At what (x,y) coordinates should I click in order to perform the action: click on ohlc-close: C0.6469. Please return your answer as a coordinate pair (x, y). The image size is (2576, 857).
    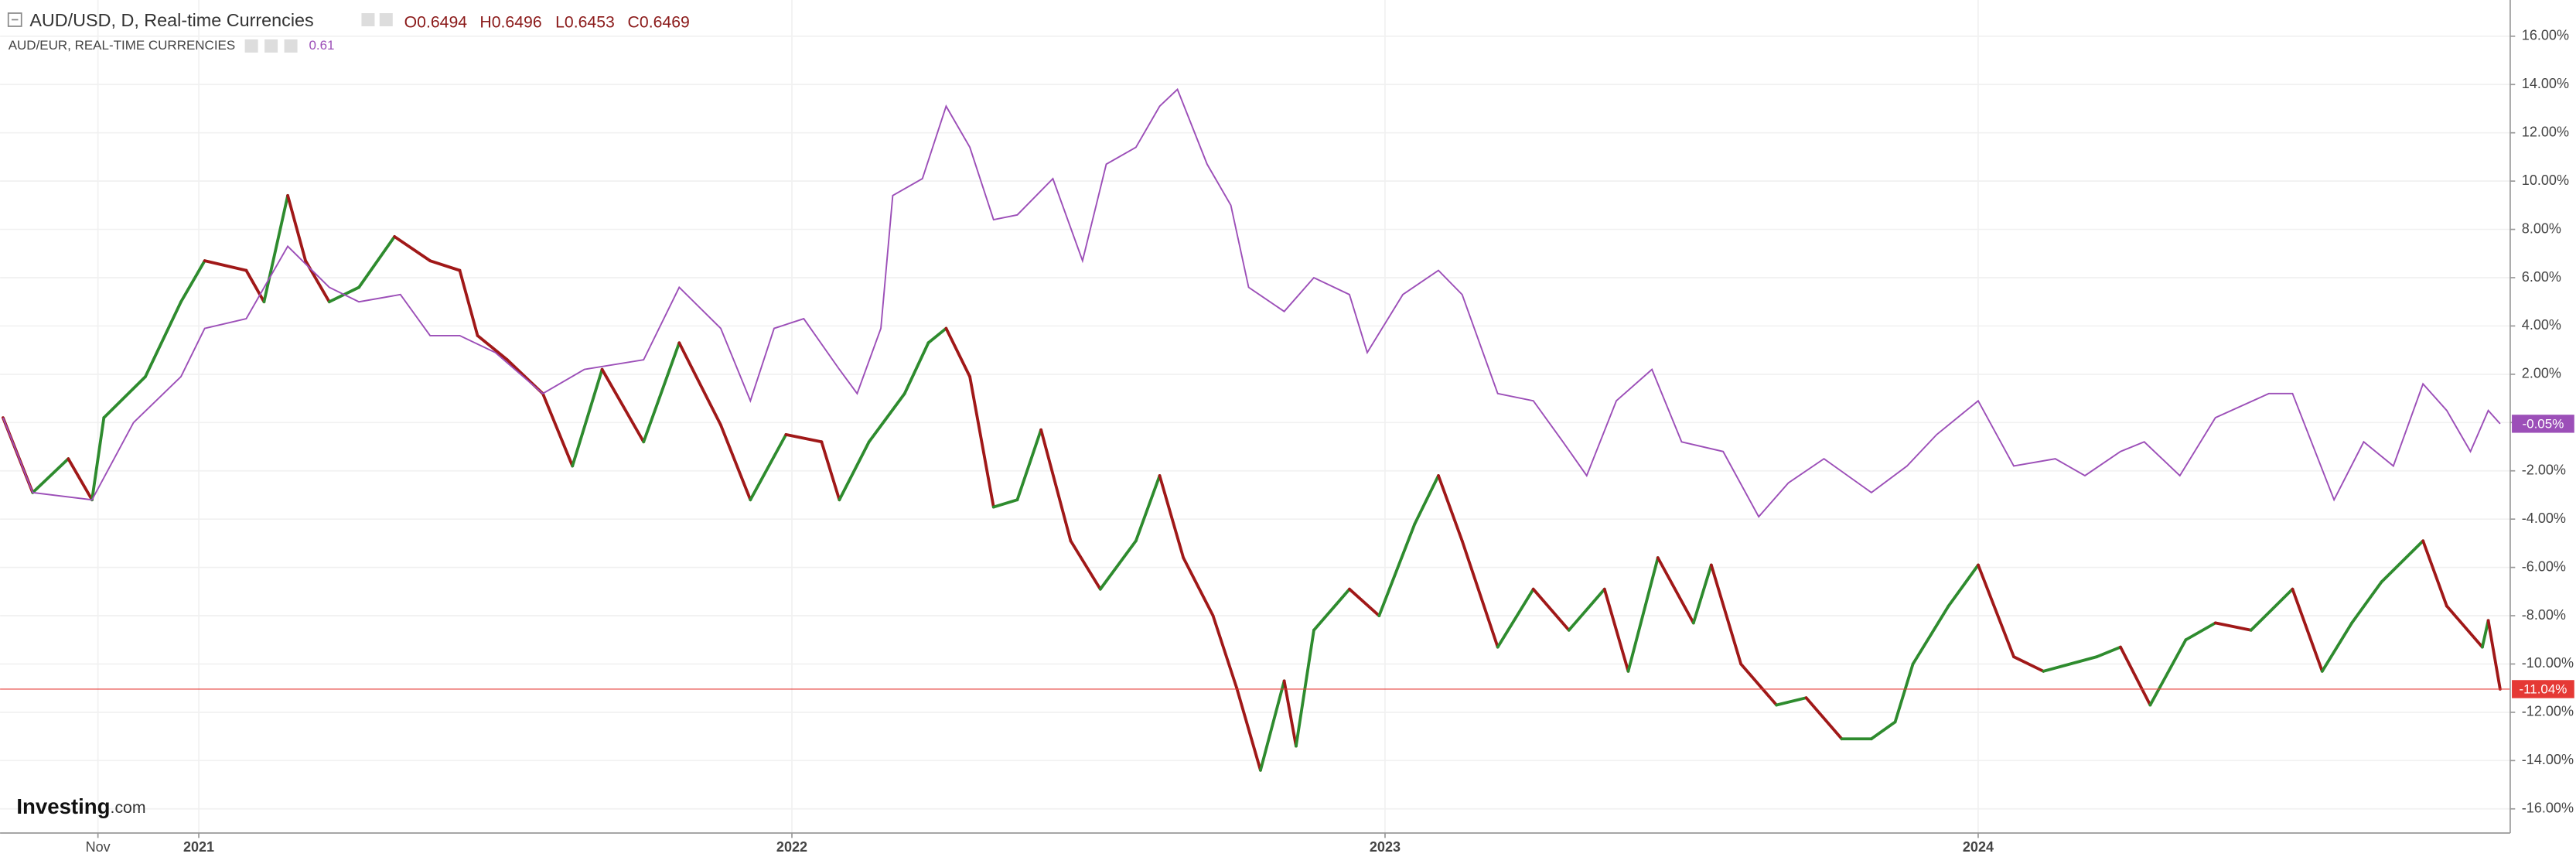
    Looking at the image, I should click on (659, 21).